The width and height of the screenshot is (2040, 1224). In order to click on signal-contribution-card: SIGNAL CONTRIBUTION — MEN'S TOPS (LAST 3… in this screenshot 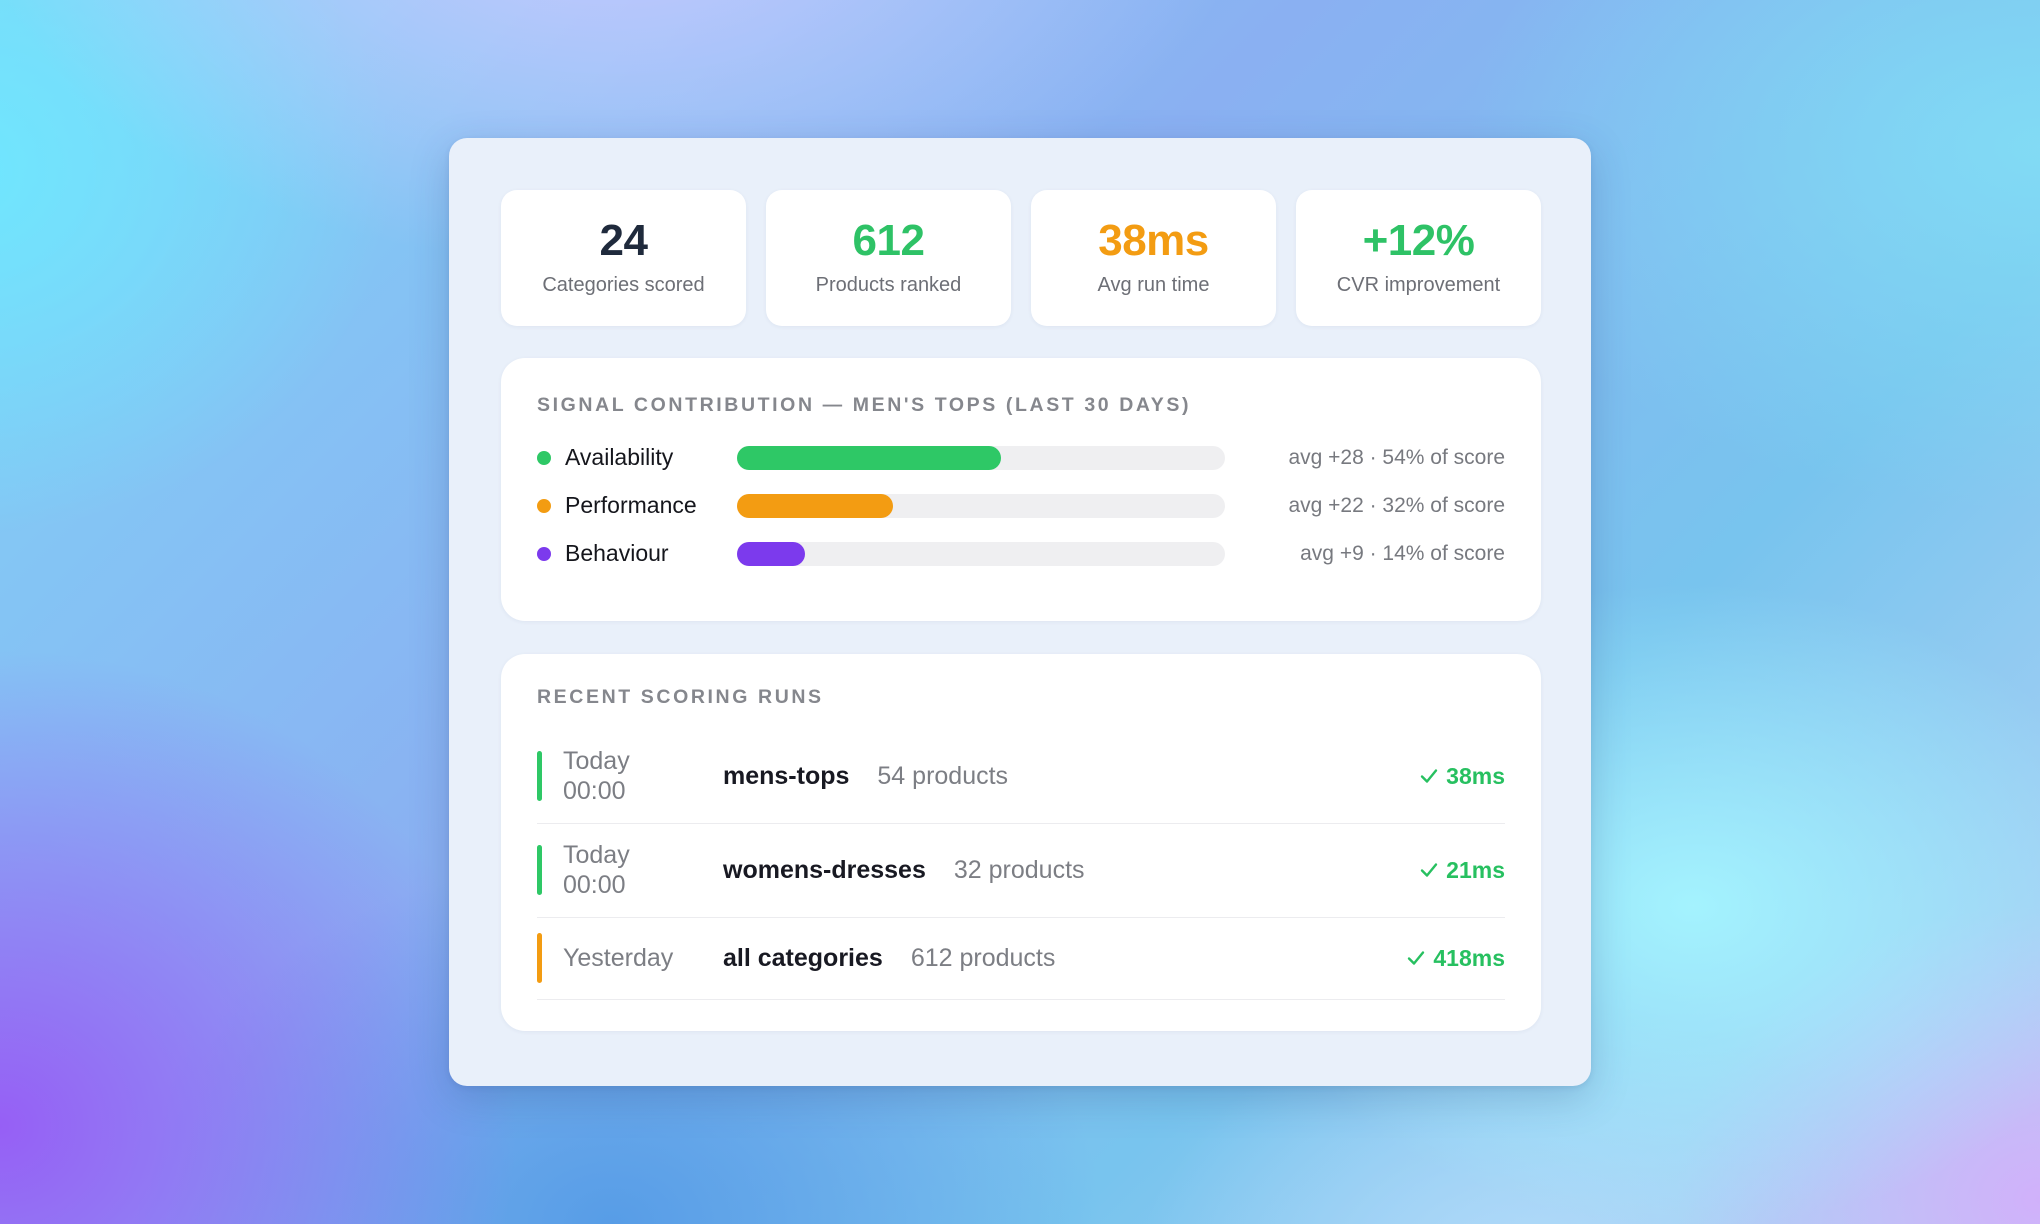, I will do `click(1021, 489)`.